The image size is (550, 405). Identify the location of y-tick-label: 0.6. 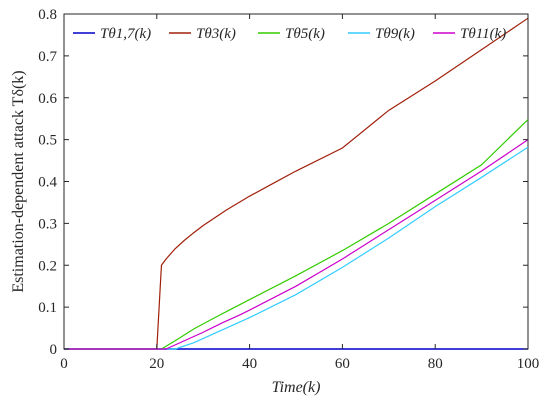
(47, 99).